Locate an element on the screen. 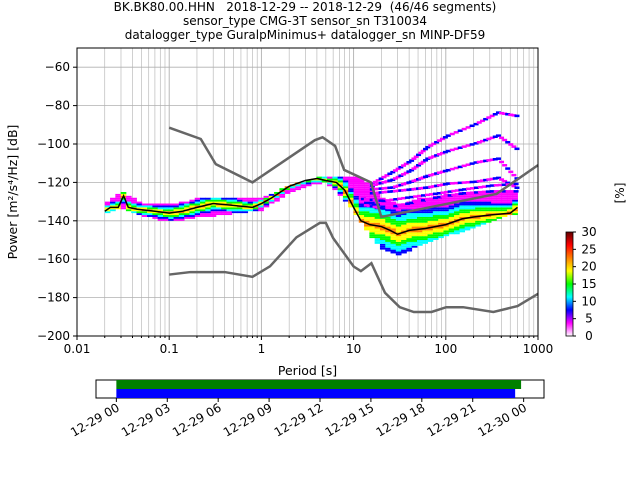  y-tick-label: −180 is located at coordinates (53, 298).